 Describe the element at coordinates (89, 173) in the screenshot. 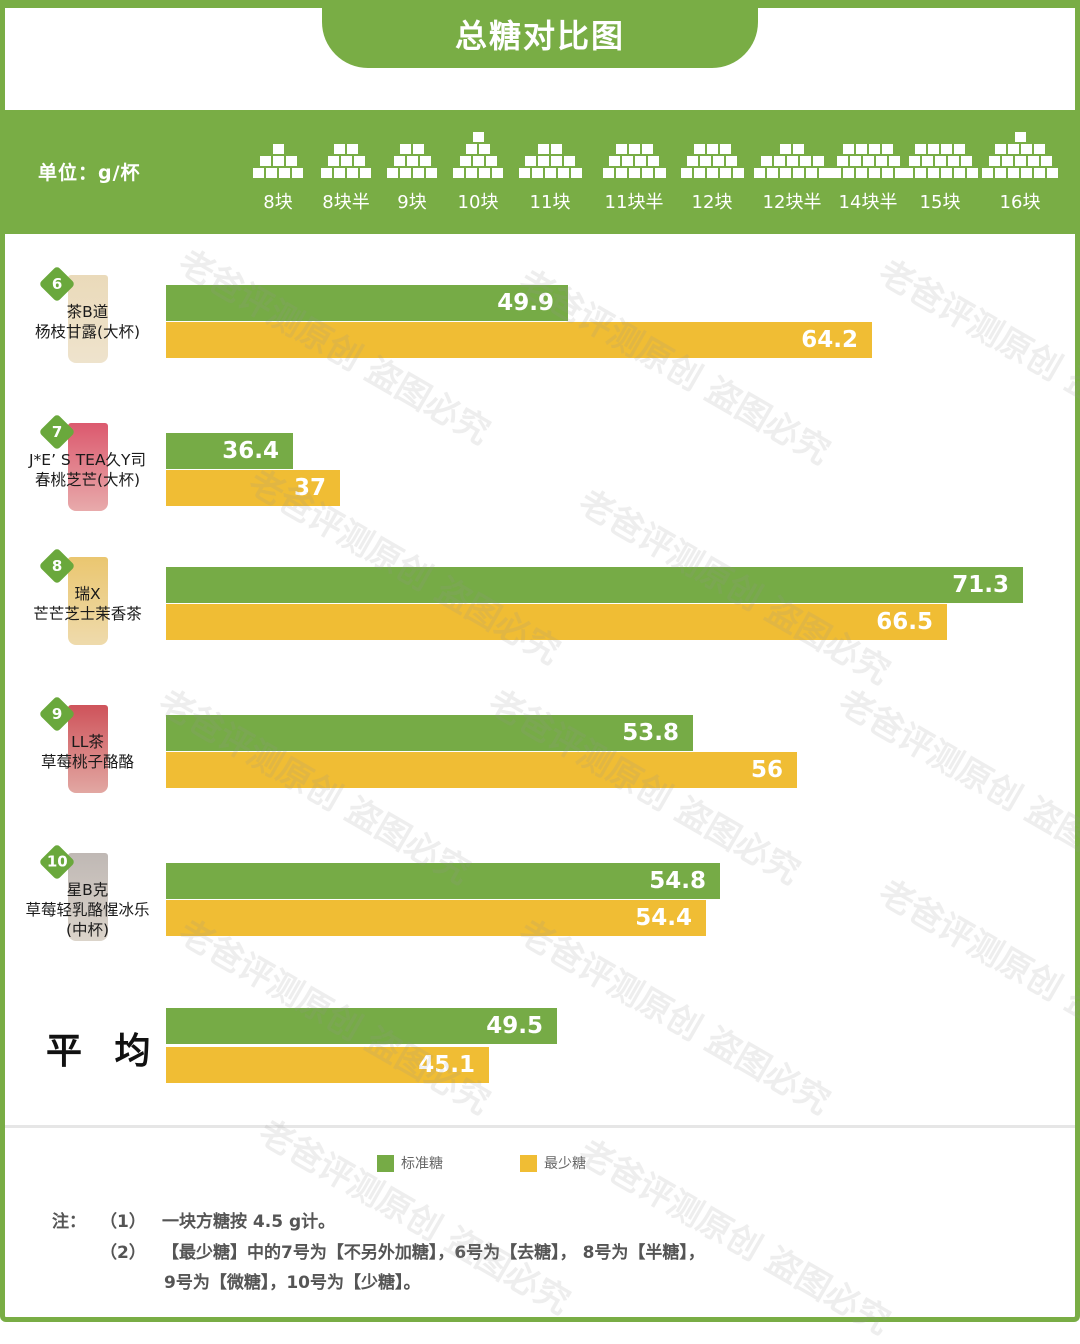

I see `unit-label: 单位：g/杯` at that location.